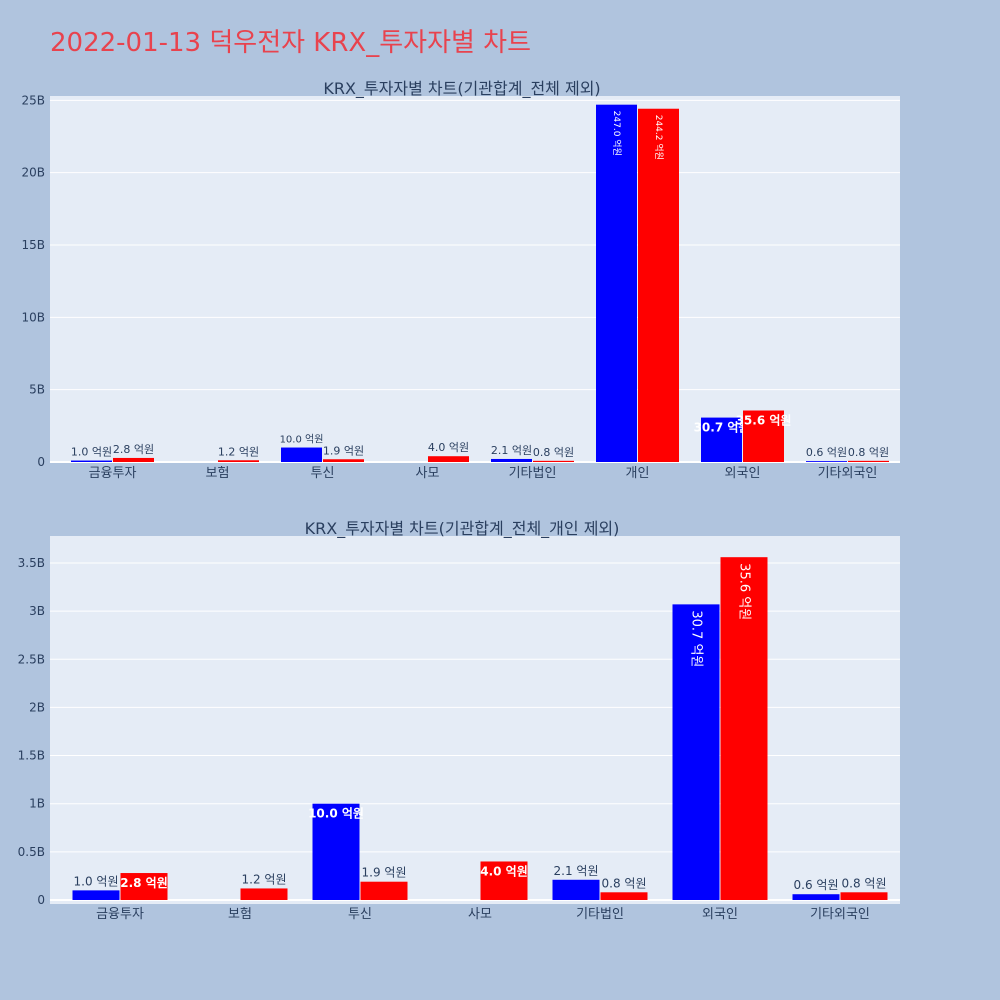 The width and height of the screenshot is (1000, 1000). I want to click on y-tick-label: 1.5B, so click(31, 756).